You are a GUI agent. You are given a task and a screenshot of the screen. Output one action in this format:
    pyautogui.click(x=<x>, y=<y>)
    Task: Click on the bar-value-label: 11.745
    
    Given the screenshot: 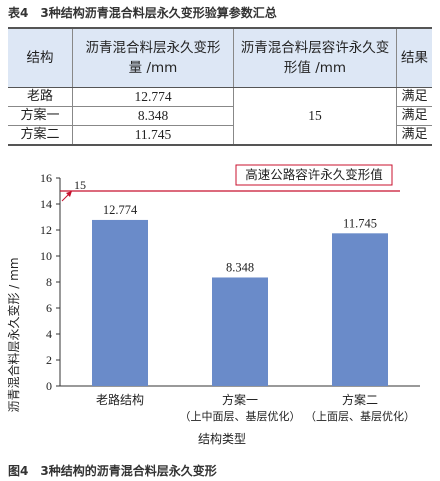 What is the action you would take?
    pyautogui.click(x=360, y=223)
    